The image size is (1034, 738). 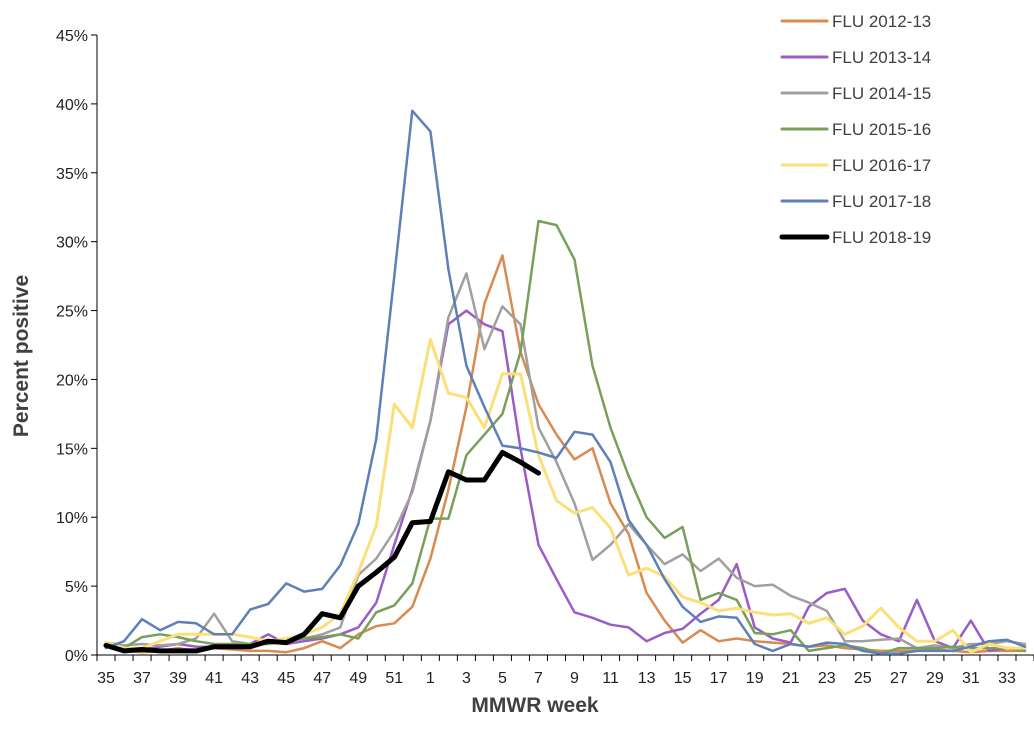 I want to click on x-axis-title: MMWR week, so click(x=535, y=705).